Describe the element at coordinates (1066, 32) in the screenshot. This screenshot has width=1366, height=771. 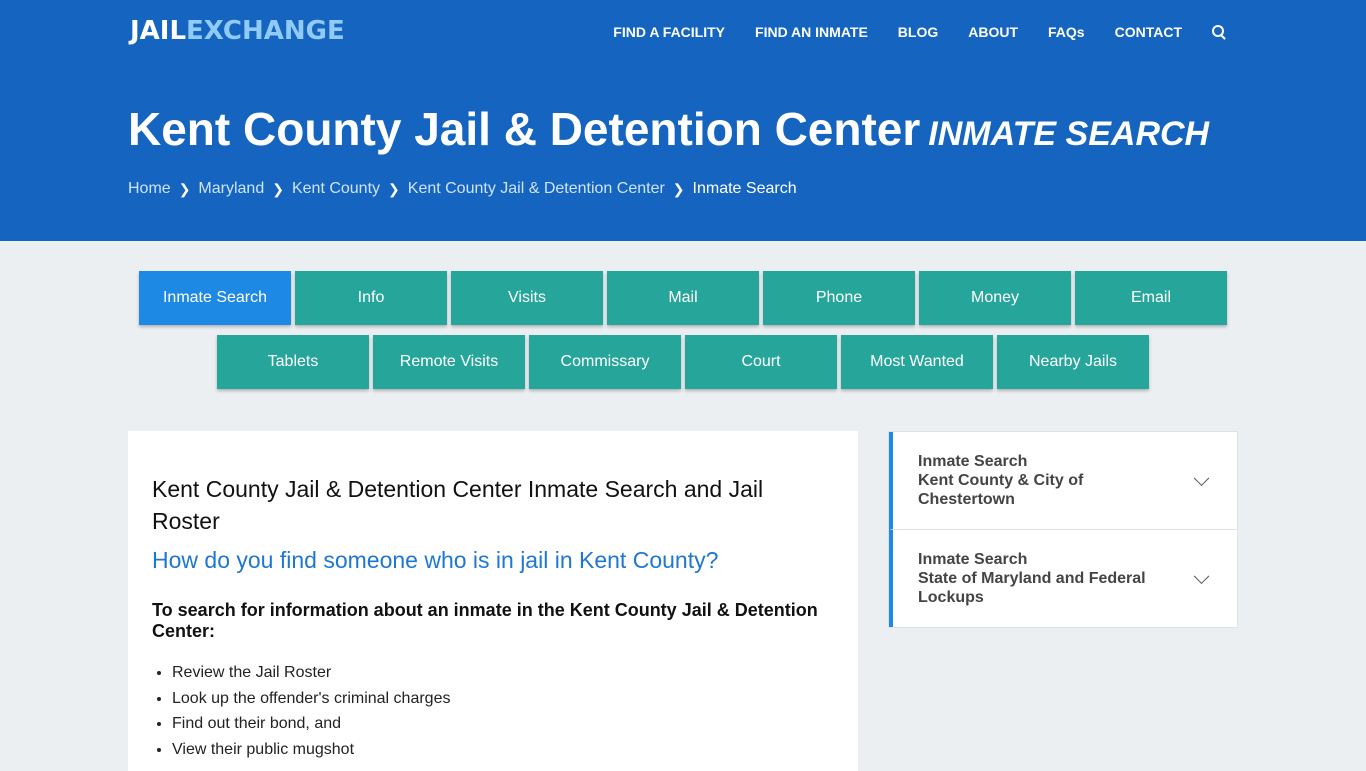
I see `nav-faqs: FAQs` at that location.